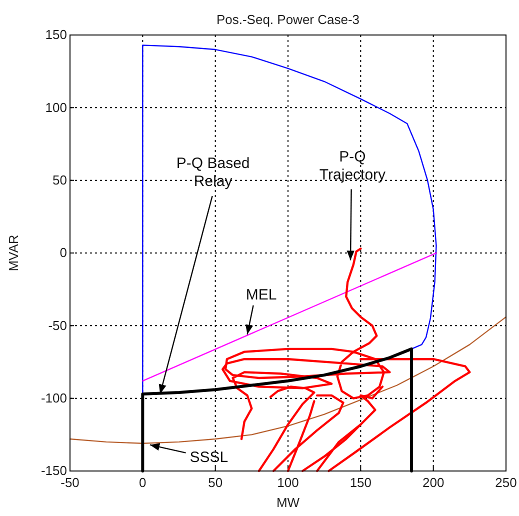  Describe the element at coordinates (53, 398) in the screenshot. I see `y-tick-label: -100` at that location.